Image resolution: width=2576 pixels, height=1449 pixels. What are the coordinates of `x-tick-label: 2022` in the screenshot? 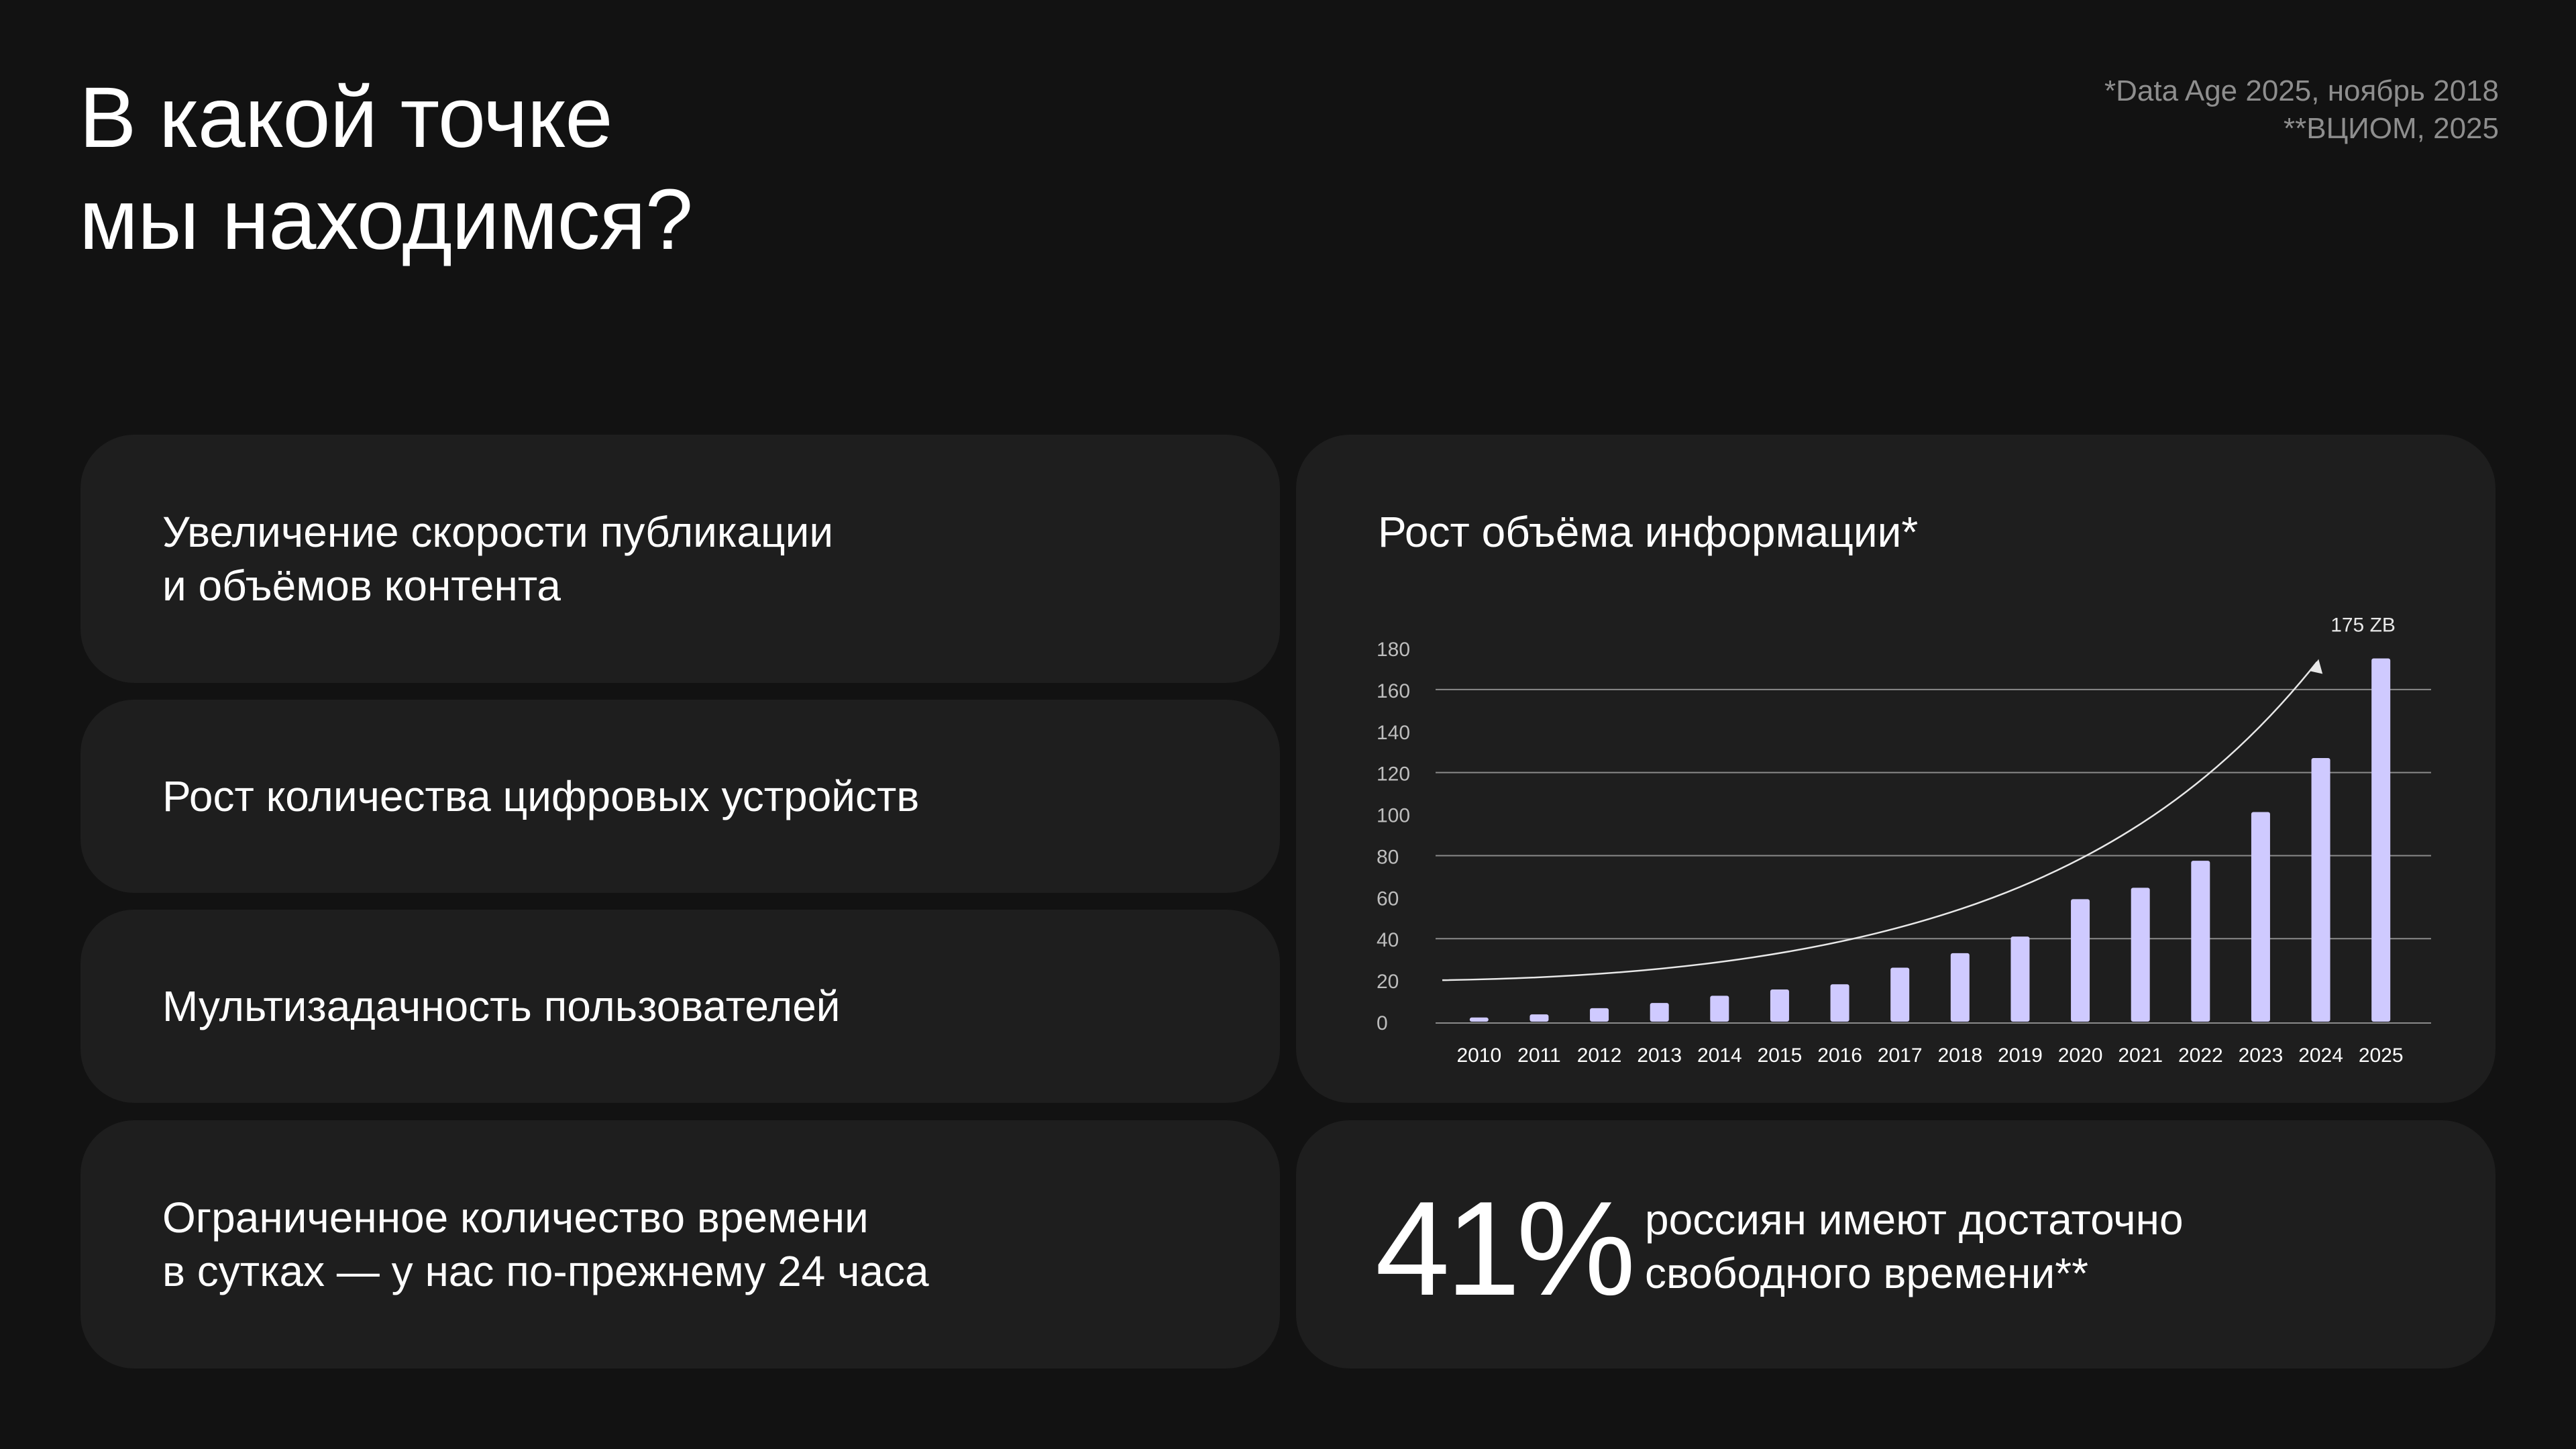 It's located at (2200, 1055).